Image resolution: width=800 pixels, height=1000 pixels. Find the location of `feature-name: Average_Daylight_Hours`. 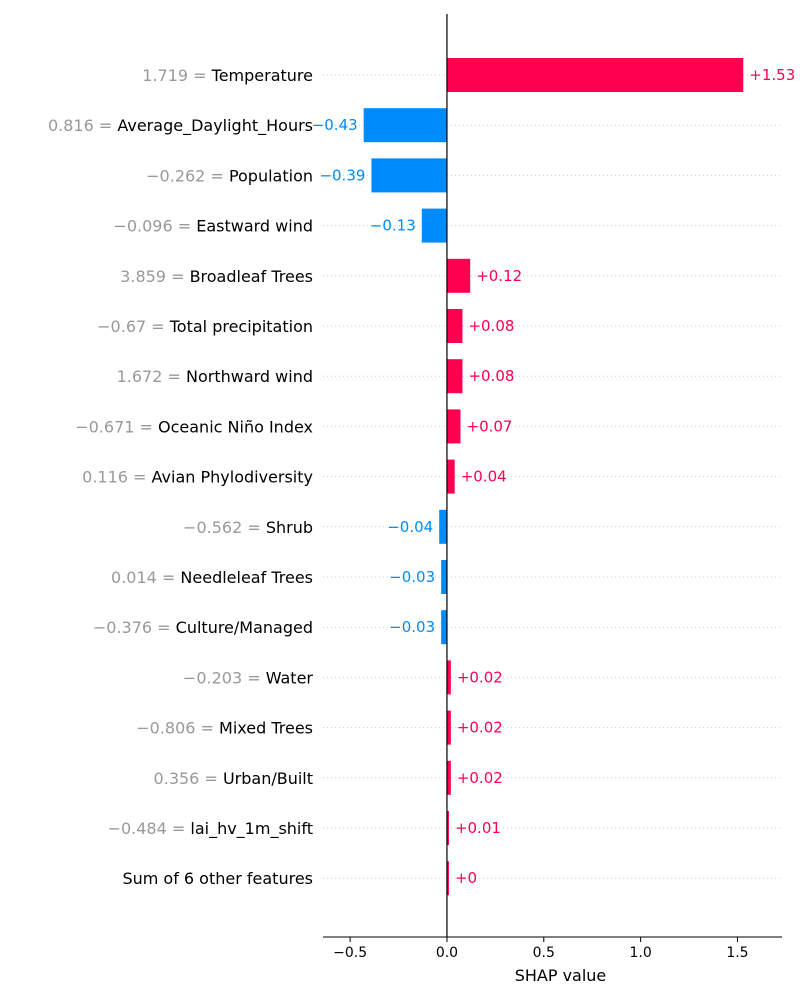

feature-name: Average_Daylight_Hours is located at coordinates (215, 126).